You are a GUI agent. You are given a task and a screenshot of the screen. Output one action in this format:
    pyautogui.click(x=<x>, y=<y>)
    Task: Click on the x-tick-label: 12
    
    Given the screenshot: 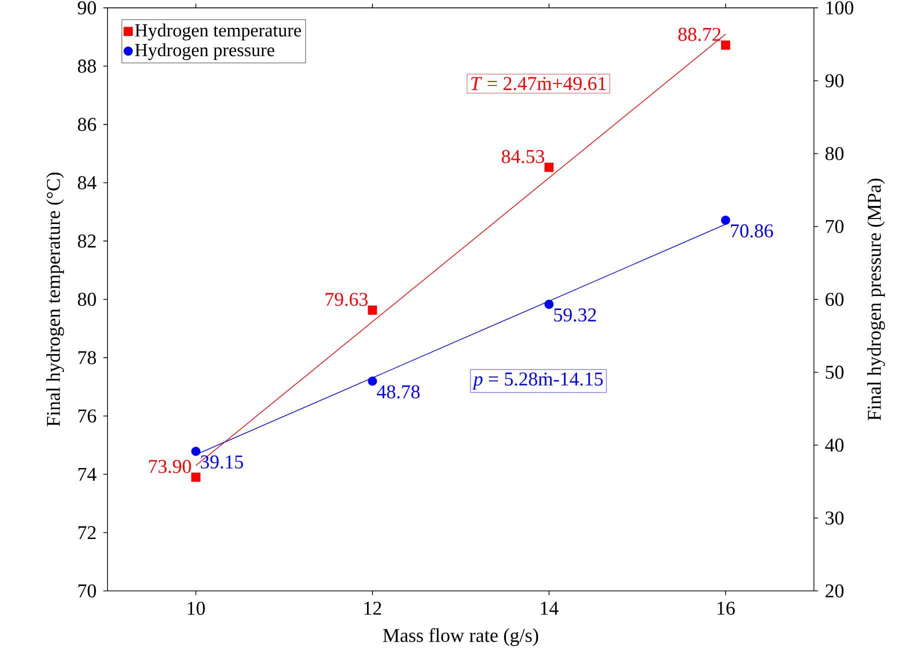 What is the action you would take?
    pyautogui.click(x=373, y=608)
    